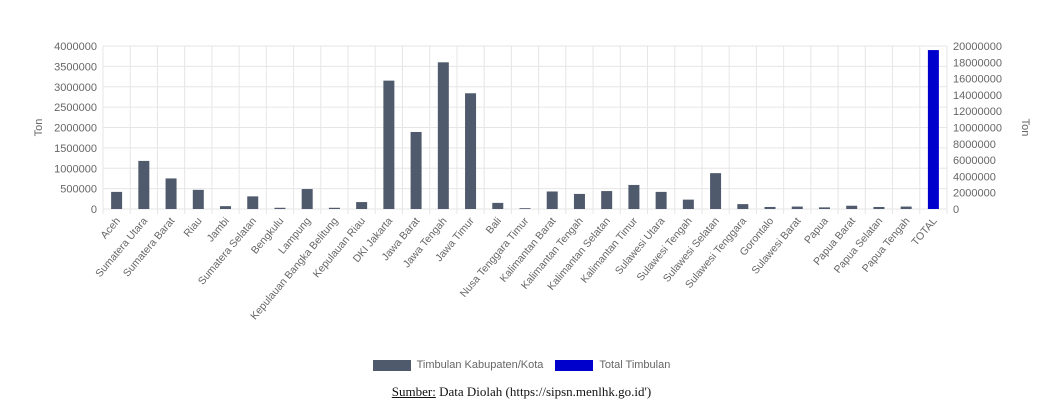 The height and width of the screenshot is (407, 1043). I want to click on y2-tick-label: 18000000, so click(977, 63).